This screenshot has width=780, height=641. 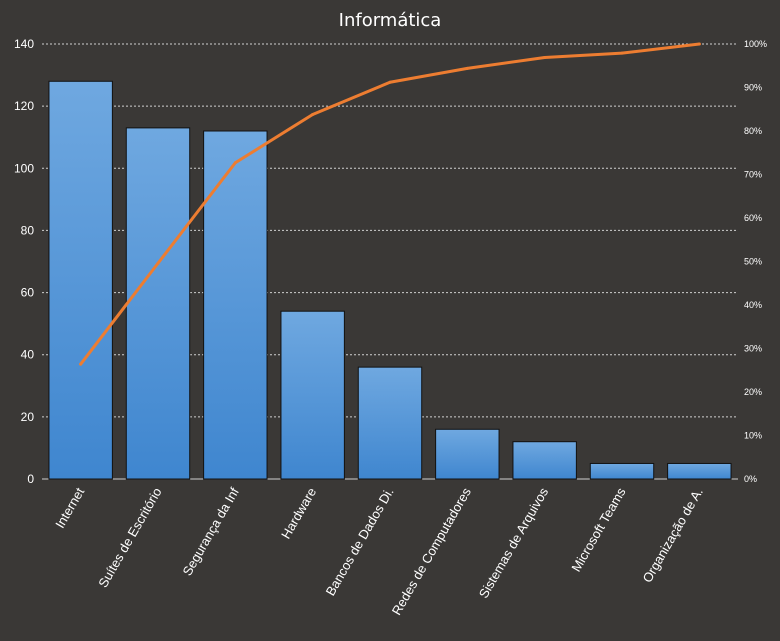 What do you see at coordinates (755, 44) in the screenshot?
I see `y2-tick-label: 100%` at bounding box center [755, 44].